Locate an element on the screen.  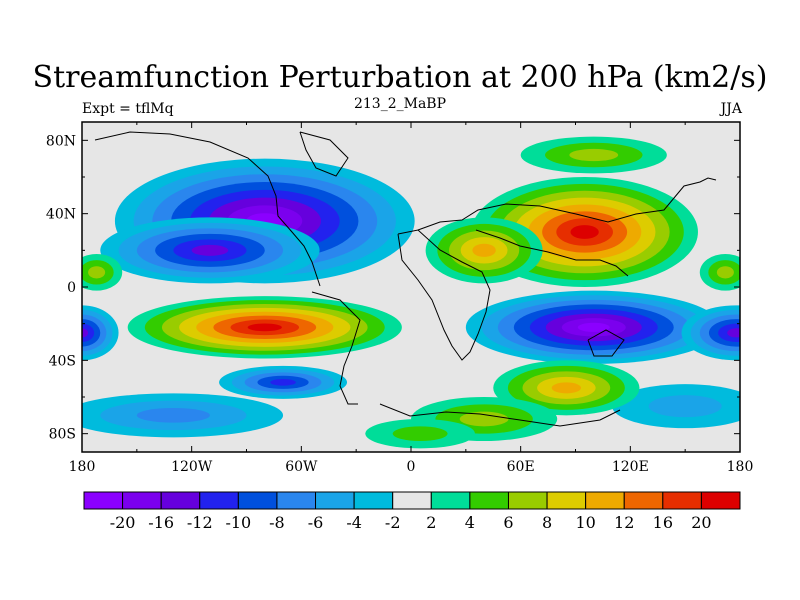
x-tick-label: 0 is located at coordinates (411, 467).